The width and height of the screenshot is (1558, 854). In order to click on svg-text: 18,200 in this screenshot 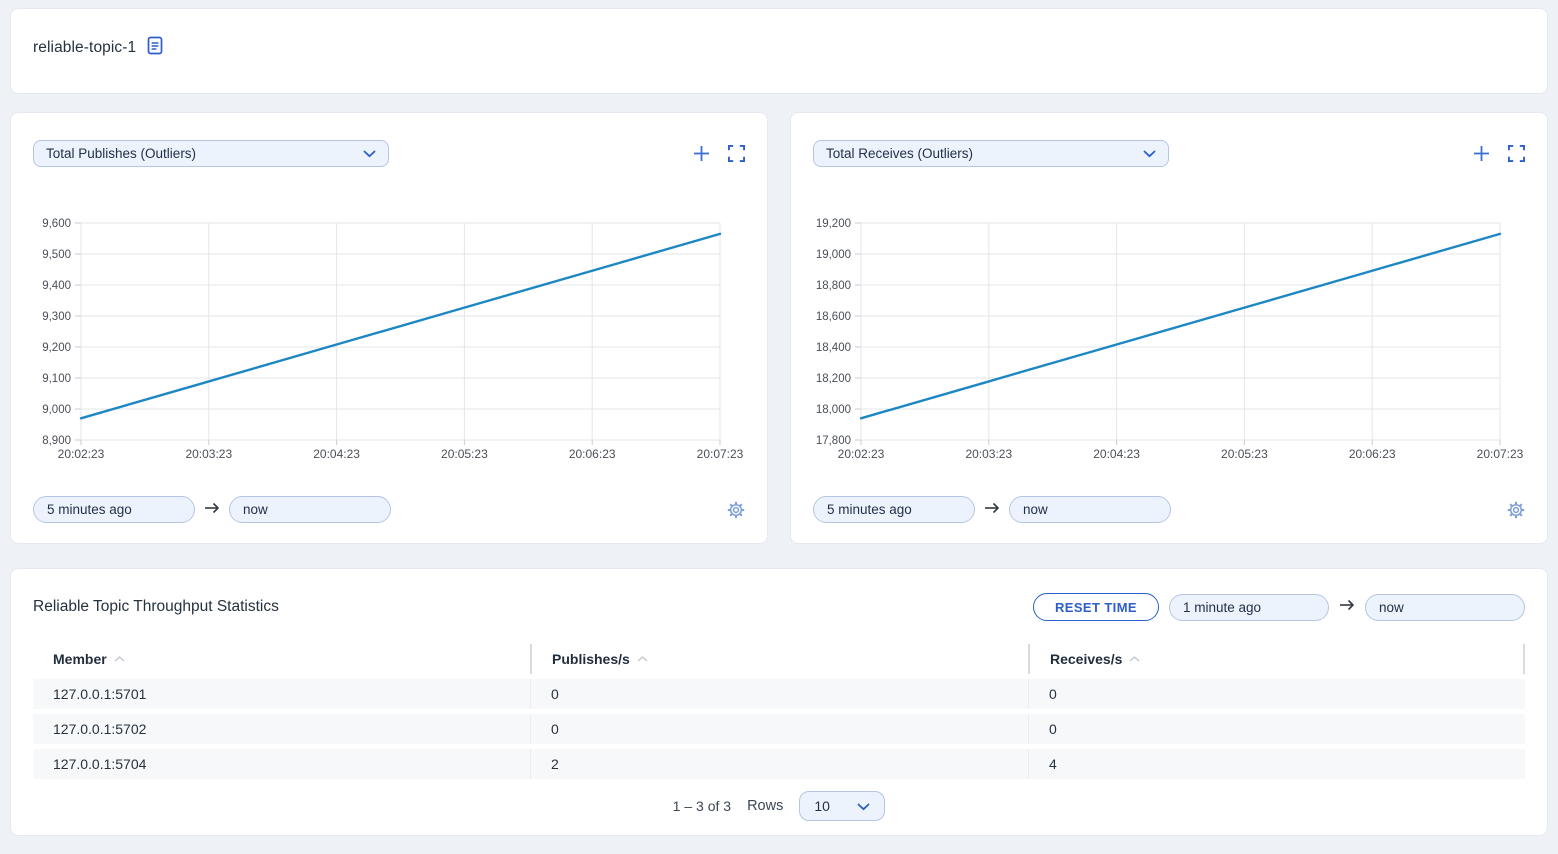, I will do `click(833, 379)`.